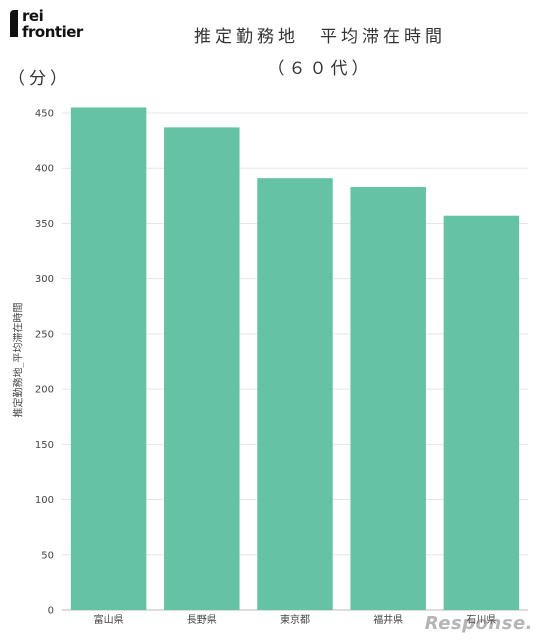 The height and width of the screenshot is (640, 543). I want to click on y-tick-label: 0, so click(51, 611).